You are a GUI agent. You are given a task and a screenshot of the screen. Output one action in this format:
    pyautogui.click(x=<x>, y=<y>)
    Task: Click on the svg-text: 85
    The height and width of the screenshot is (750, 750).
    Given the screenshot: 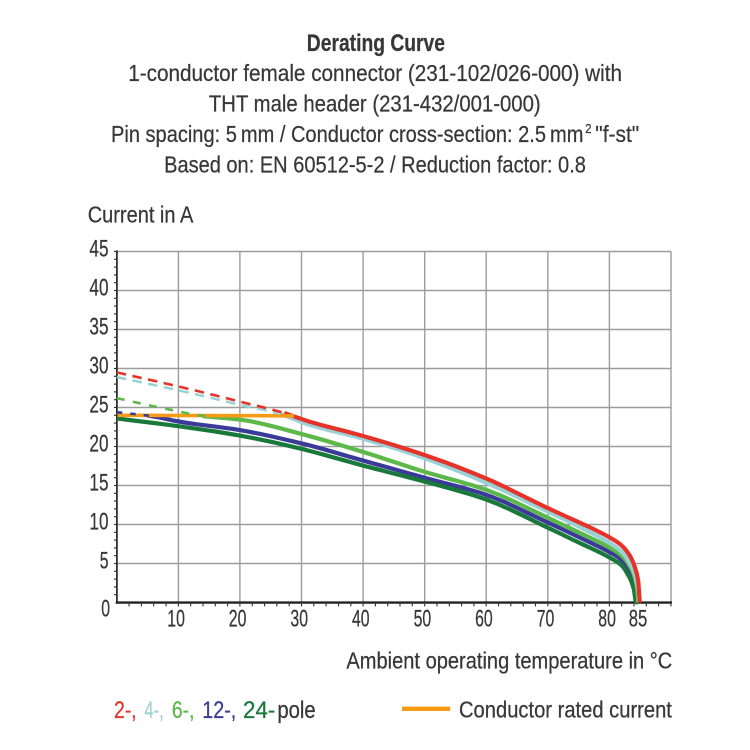 What is the action you would take?
    pyautogui.click(x=638, y=619)
    